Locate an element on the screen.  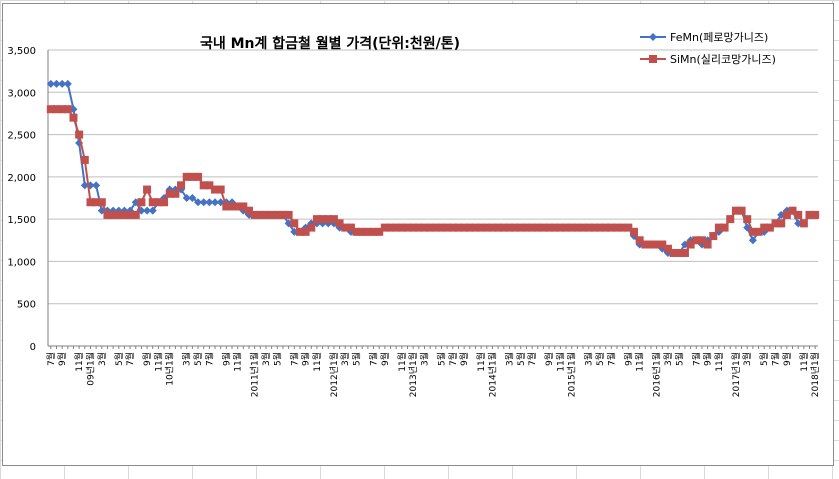
legend-marker-diamond is located at coordinates (653, 37).